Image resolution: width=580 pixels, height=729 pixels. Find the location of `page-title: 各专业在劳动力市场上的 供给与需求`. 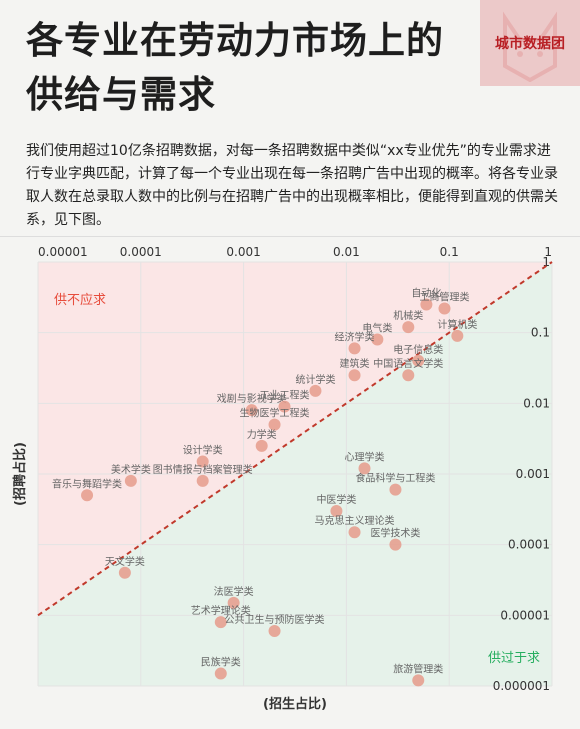

page-title: 各专业在劳动力市场上的 供给与需求 is located at coordinates (241, 68).